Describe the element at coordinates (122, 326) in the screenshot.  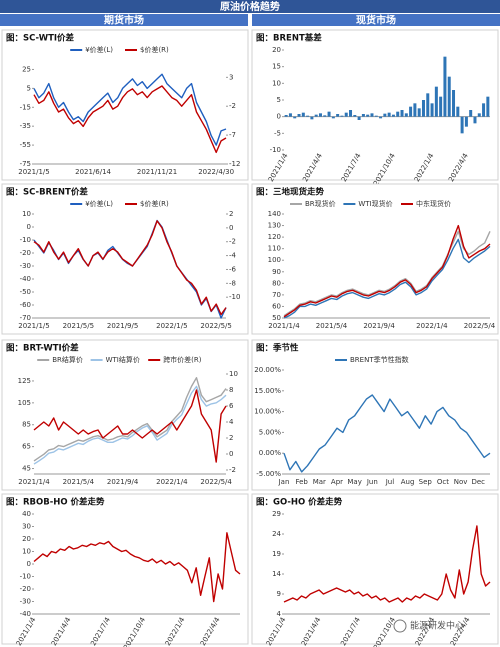
I see `x-tick-label: 2021/9/5` at that location.